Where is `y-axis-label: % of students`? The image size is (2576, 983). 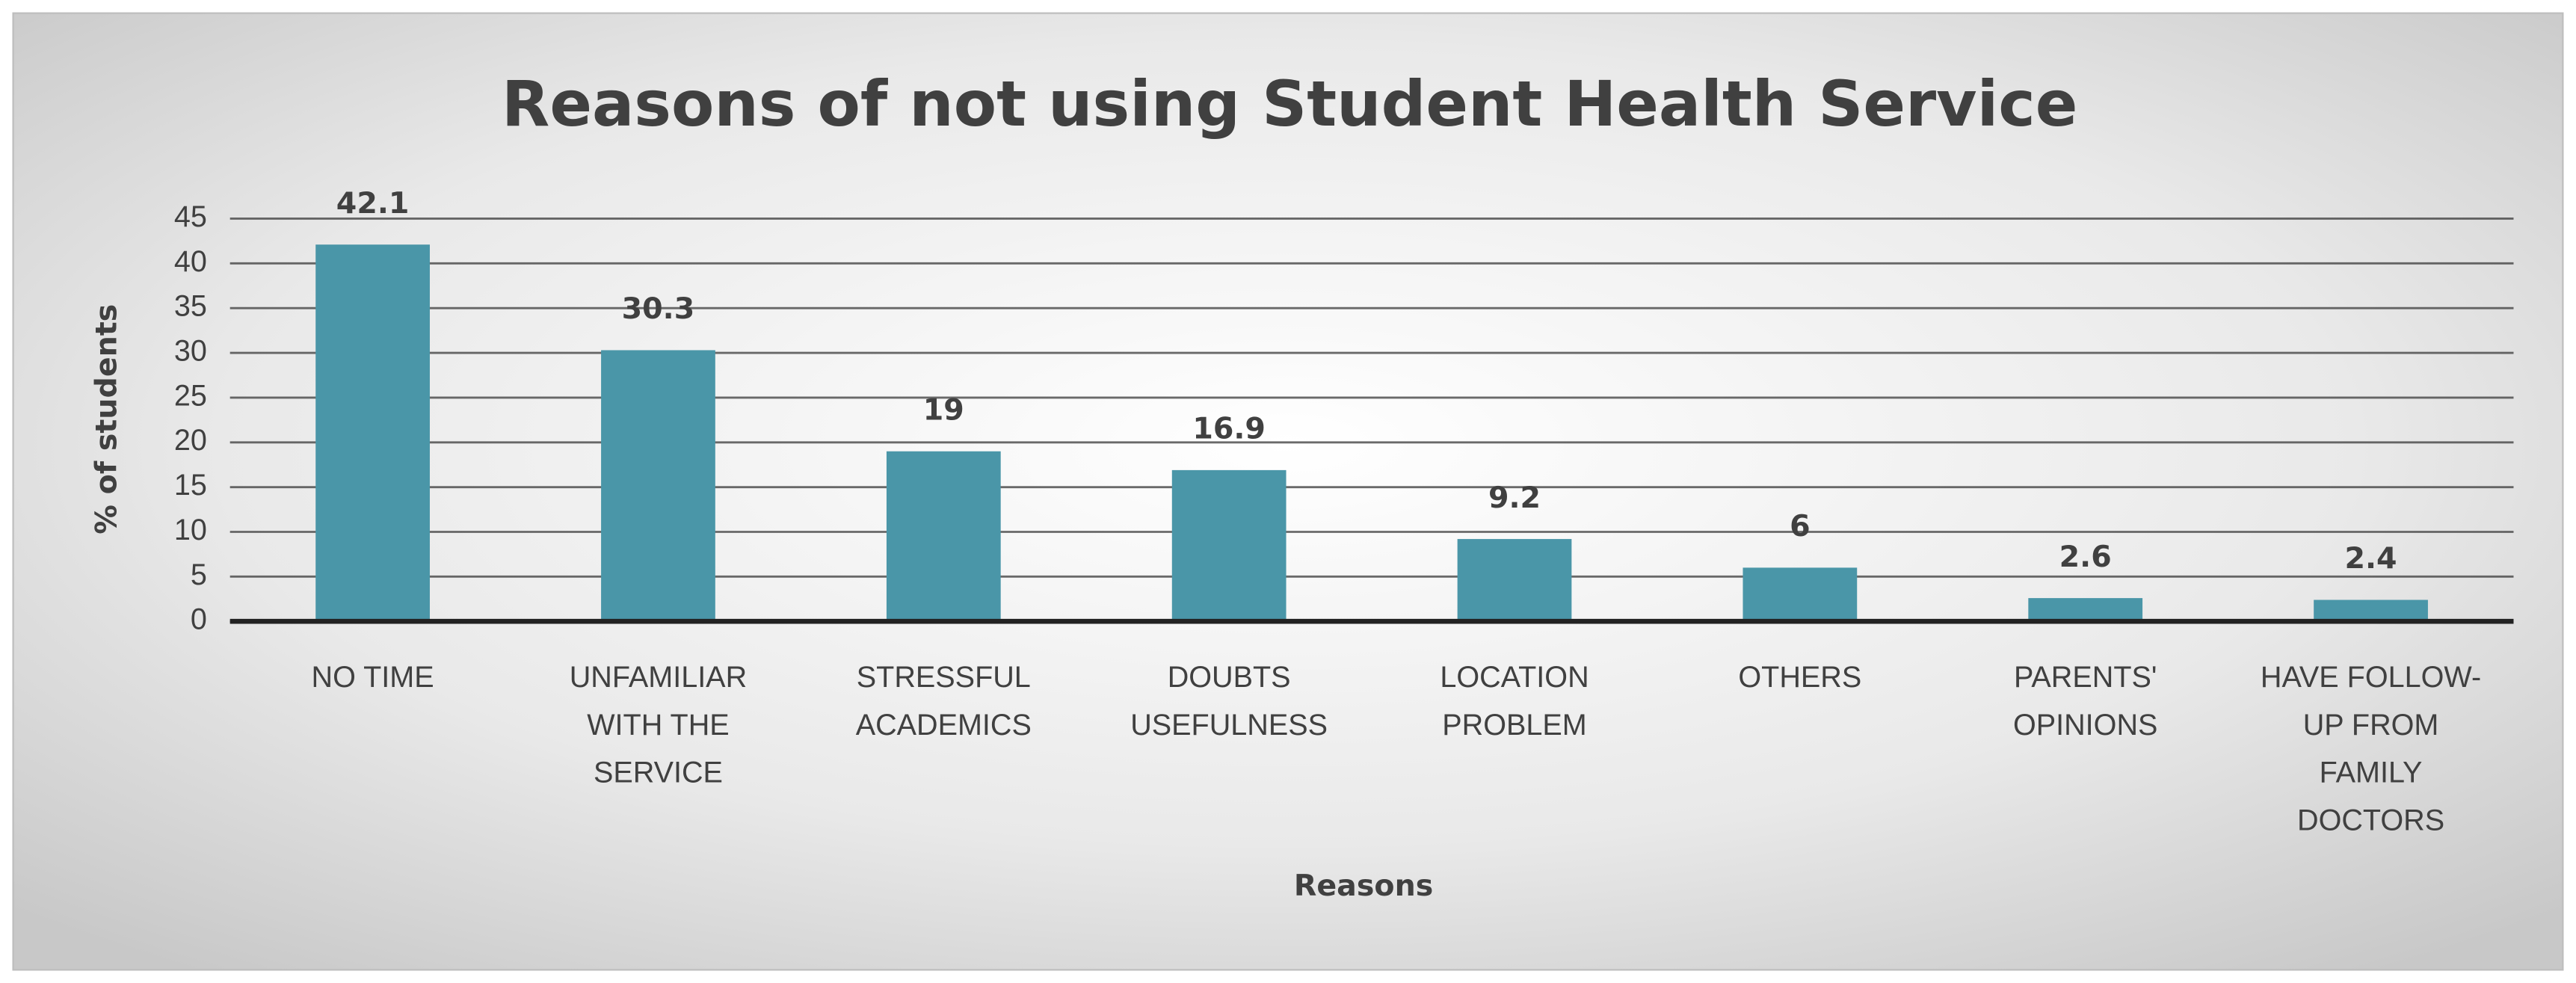 y-axis-label: % of students is located at coordinates (107, 419).